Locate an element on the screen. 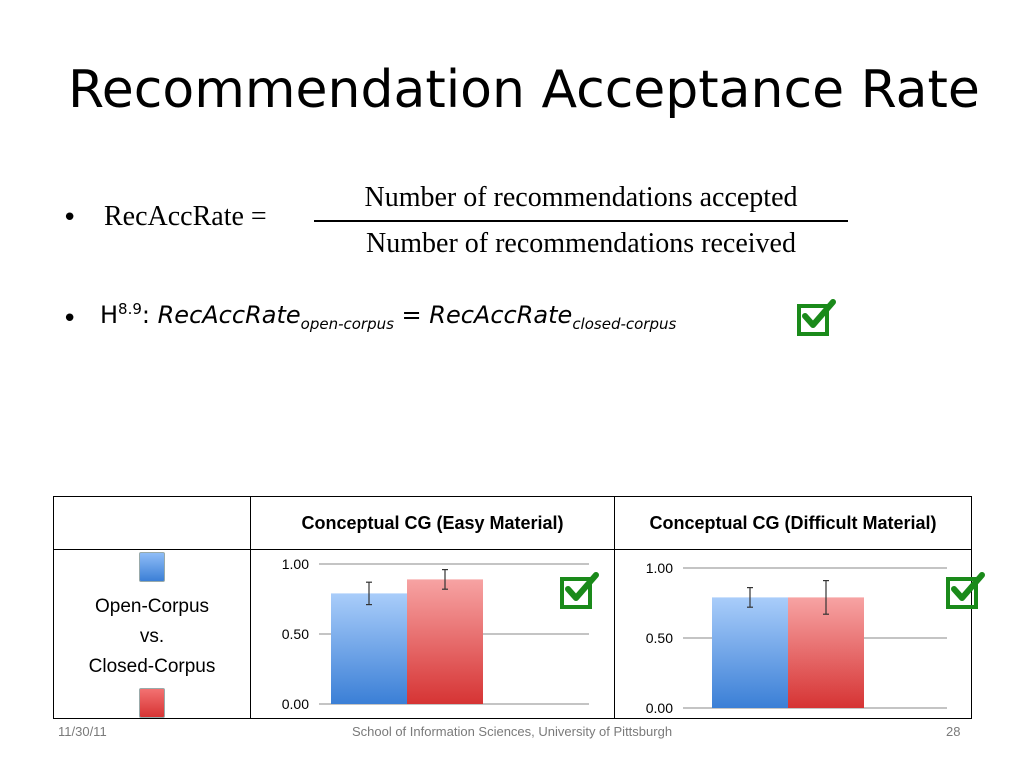  formula-numerator: Number of recommendations accepted is located at coordinates (581, 197).